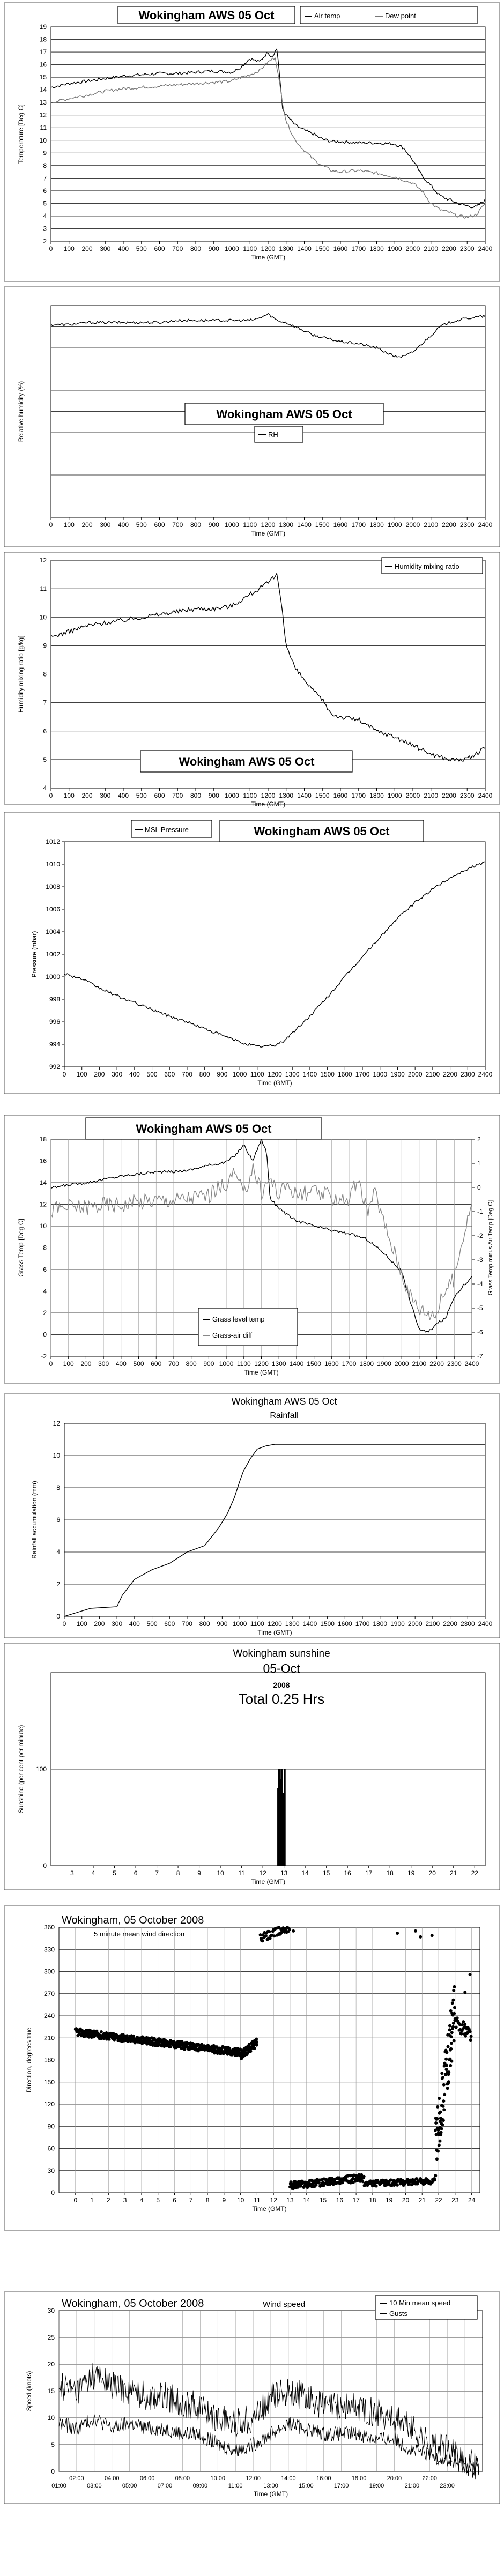  I want to click on y-tick-label: 12, so click(57, 1423).